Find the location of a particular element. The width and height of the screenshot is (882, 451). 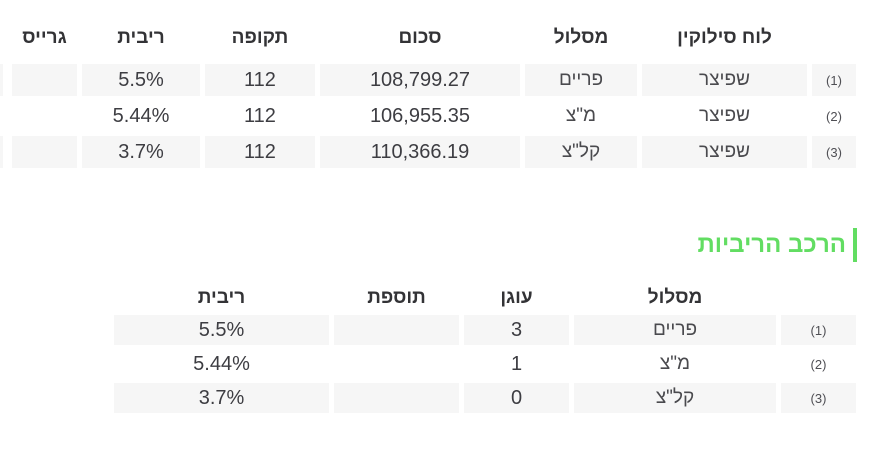

table-row: (2) מ"צ 1 5.44% is located at coordinates (485, 364).